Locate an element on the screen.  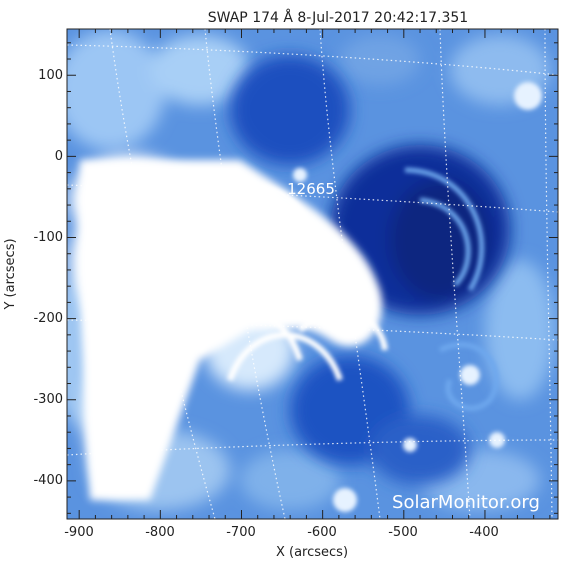
x-tick-label: -400 is located at coordinates (484, 532).